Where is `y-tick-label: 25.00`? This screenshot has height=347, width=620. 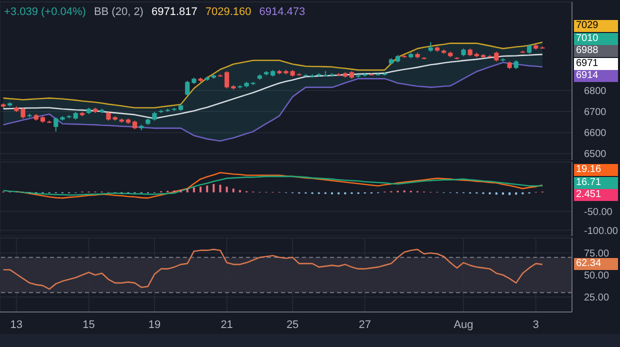 y-tick-label: 25.00 is located at coordinates (597, 298).